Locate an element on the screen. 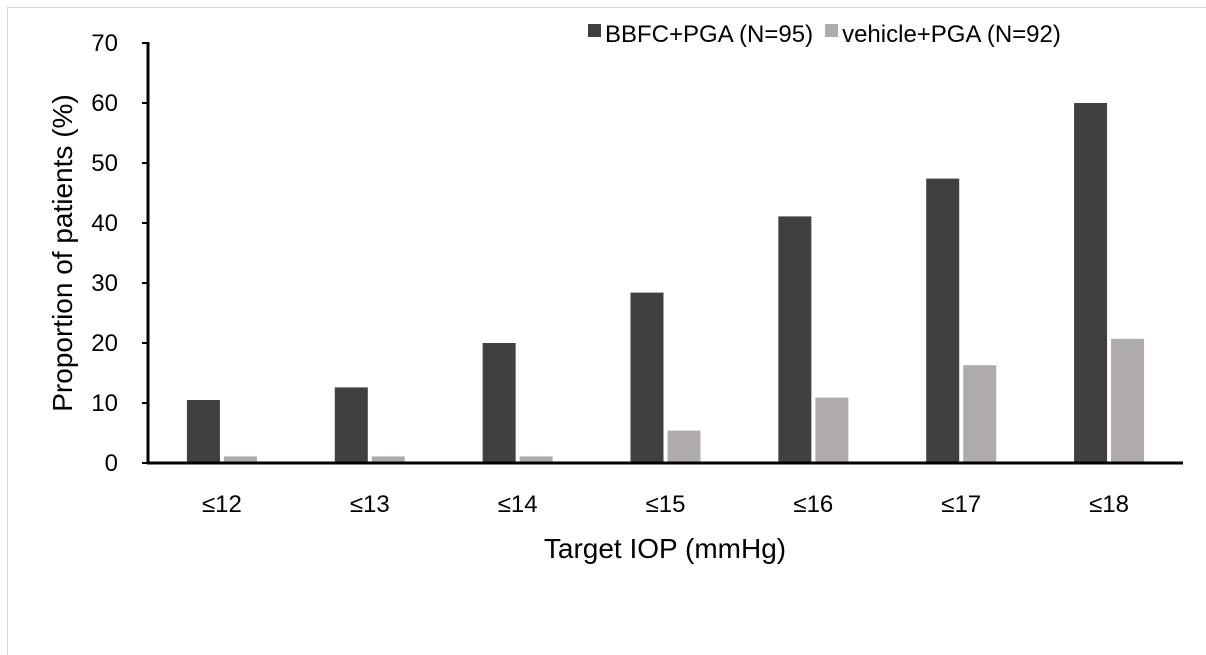 This screenshot has height=655, width=1206. x-tick-label: ≤12 is located at coordinates (222, 504).